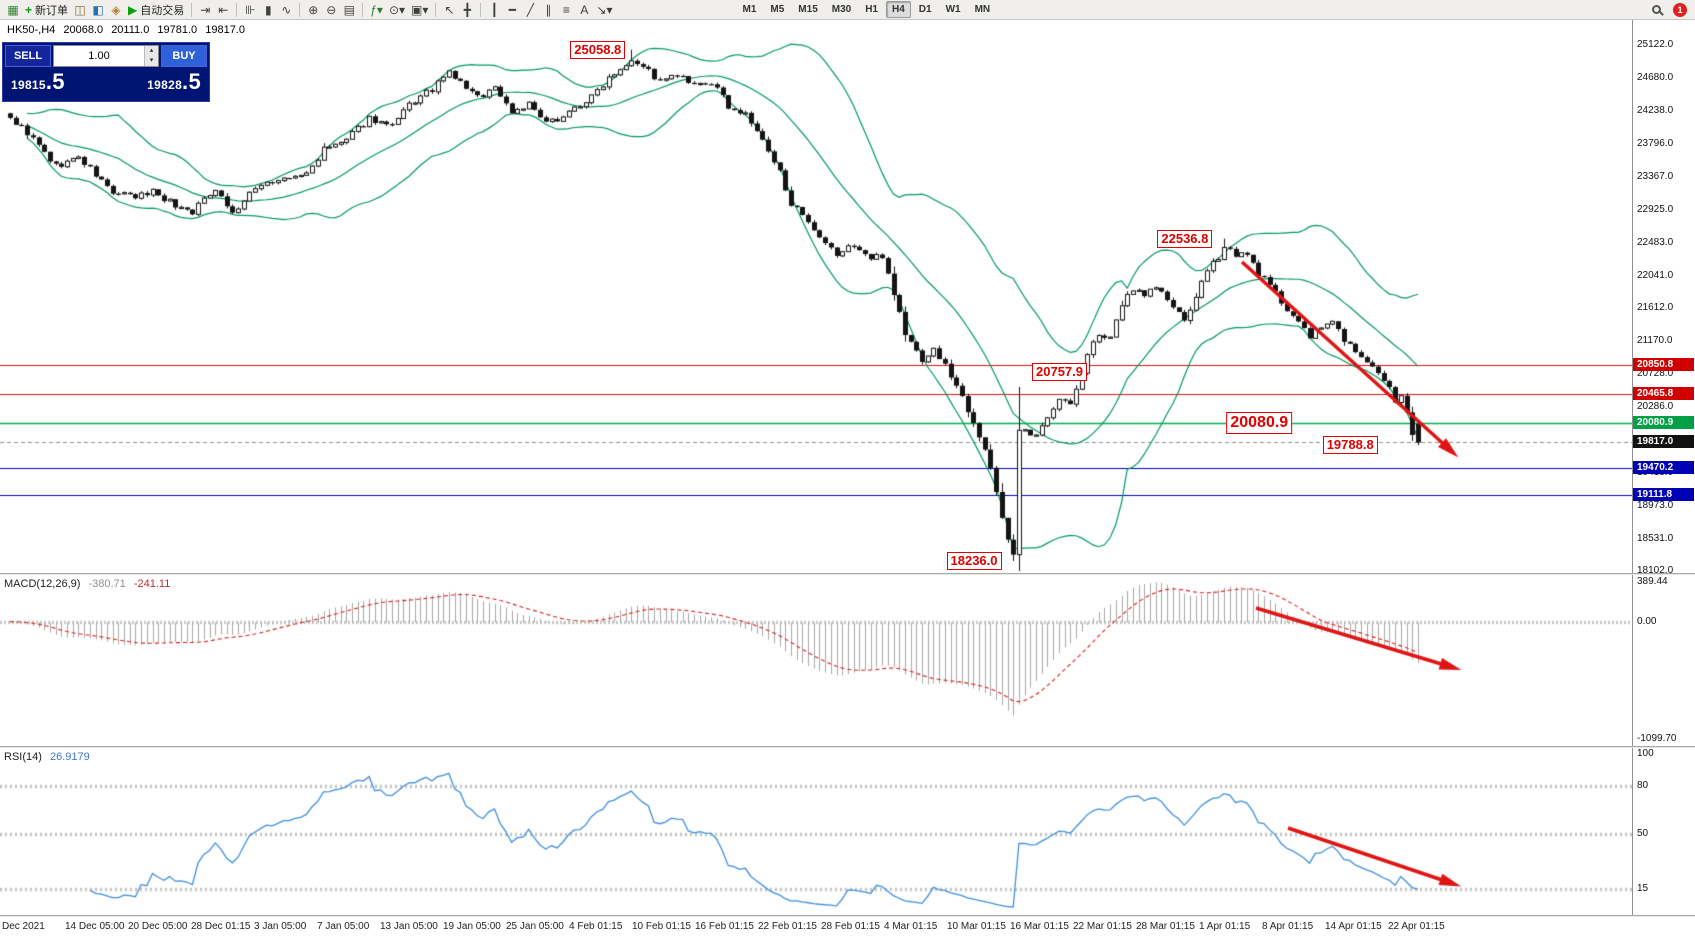 The image size is (1695, 940). What do you see at coordinates (1102, 926) in the screenshot?
I see `time-label: 22 Mar 01:15` at bounding box center [1102, 926].